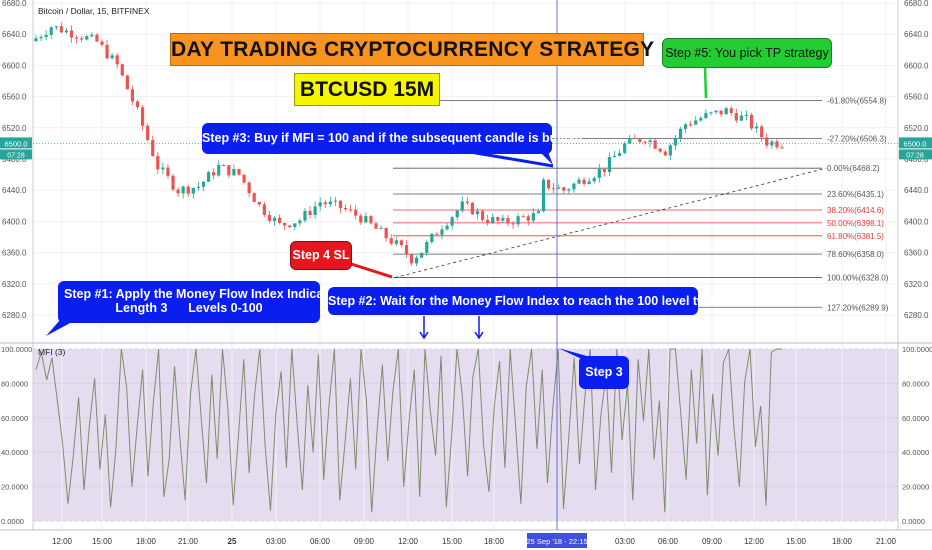  I want to click on price-axis-label-left: 6480.0, so click(14, 159).